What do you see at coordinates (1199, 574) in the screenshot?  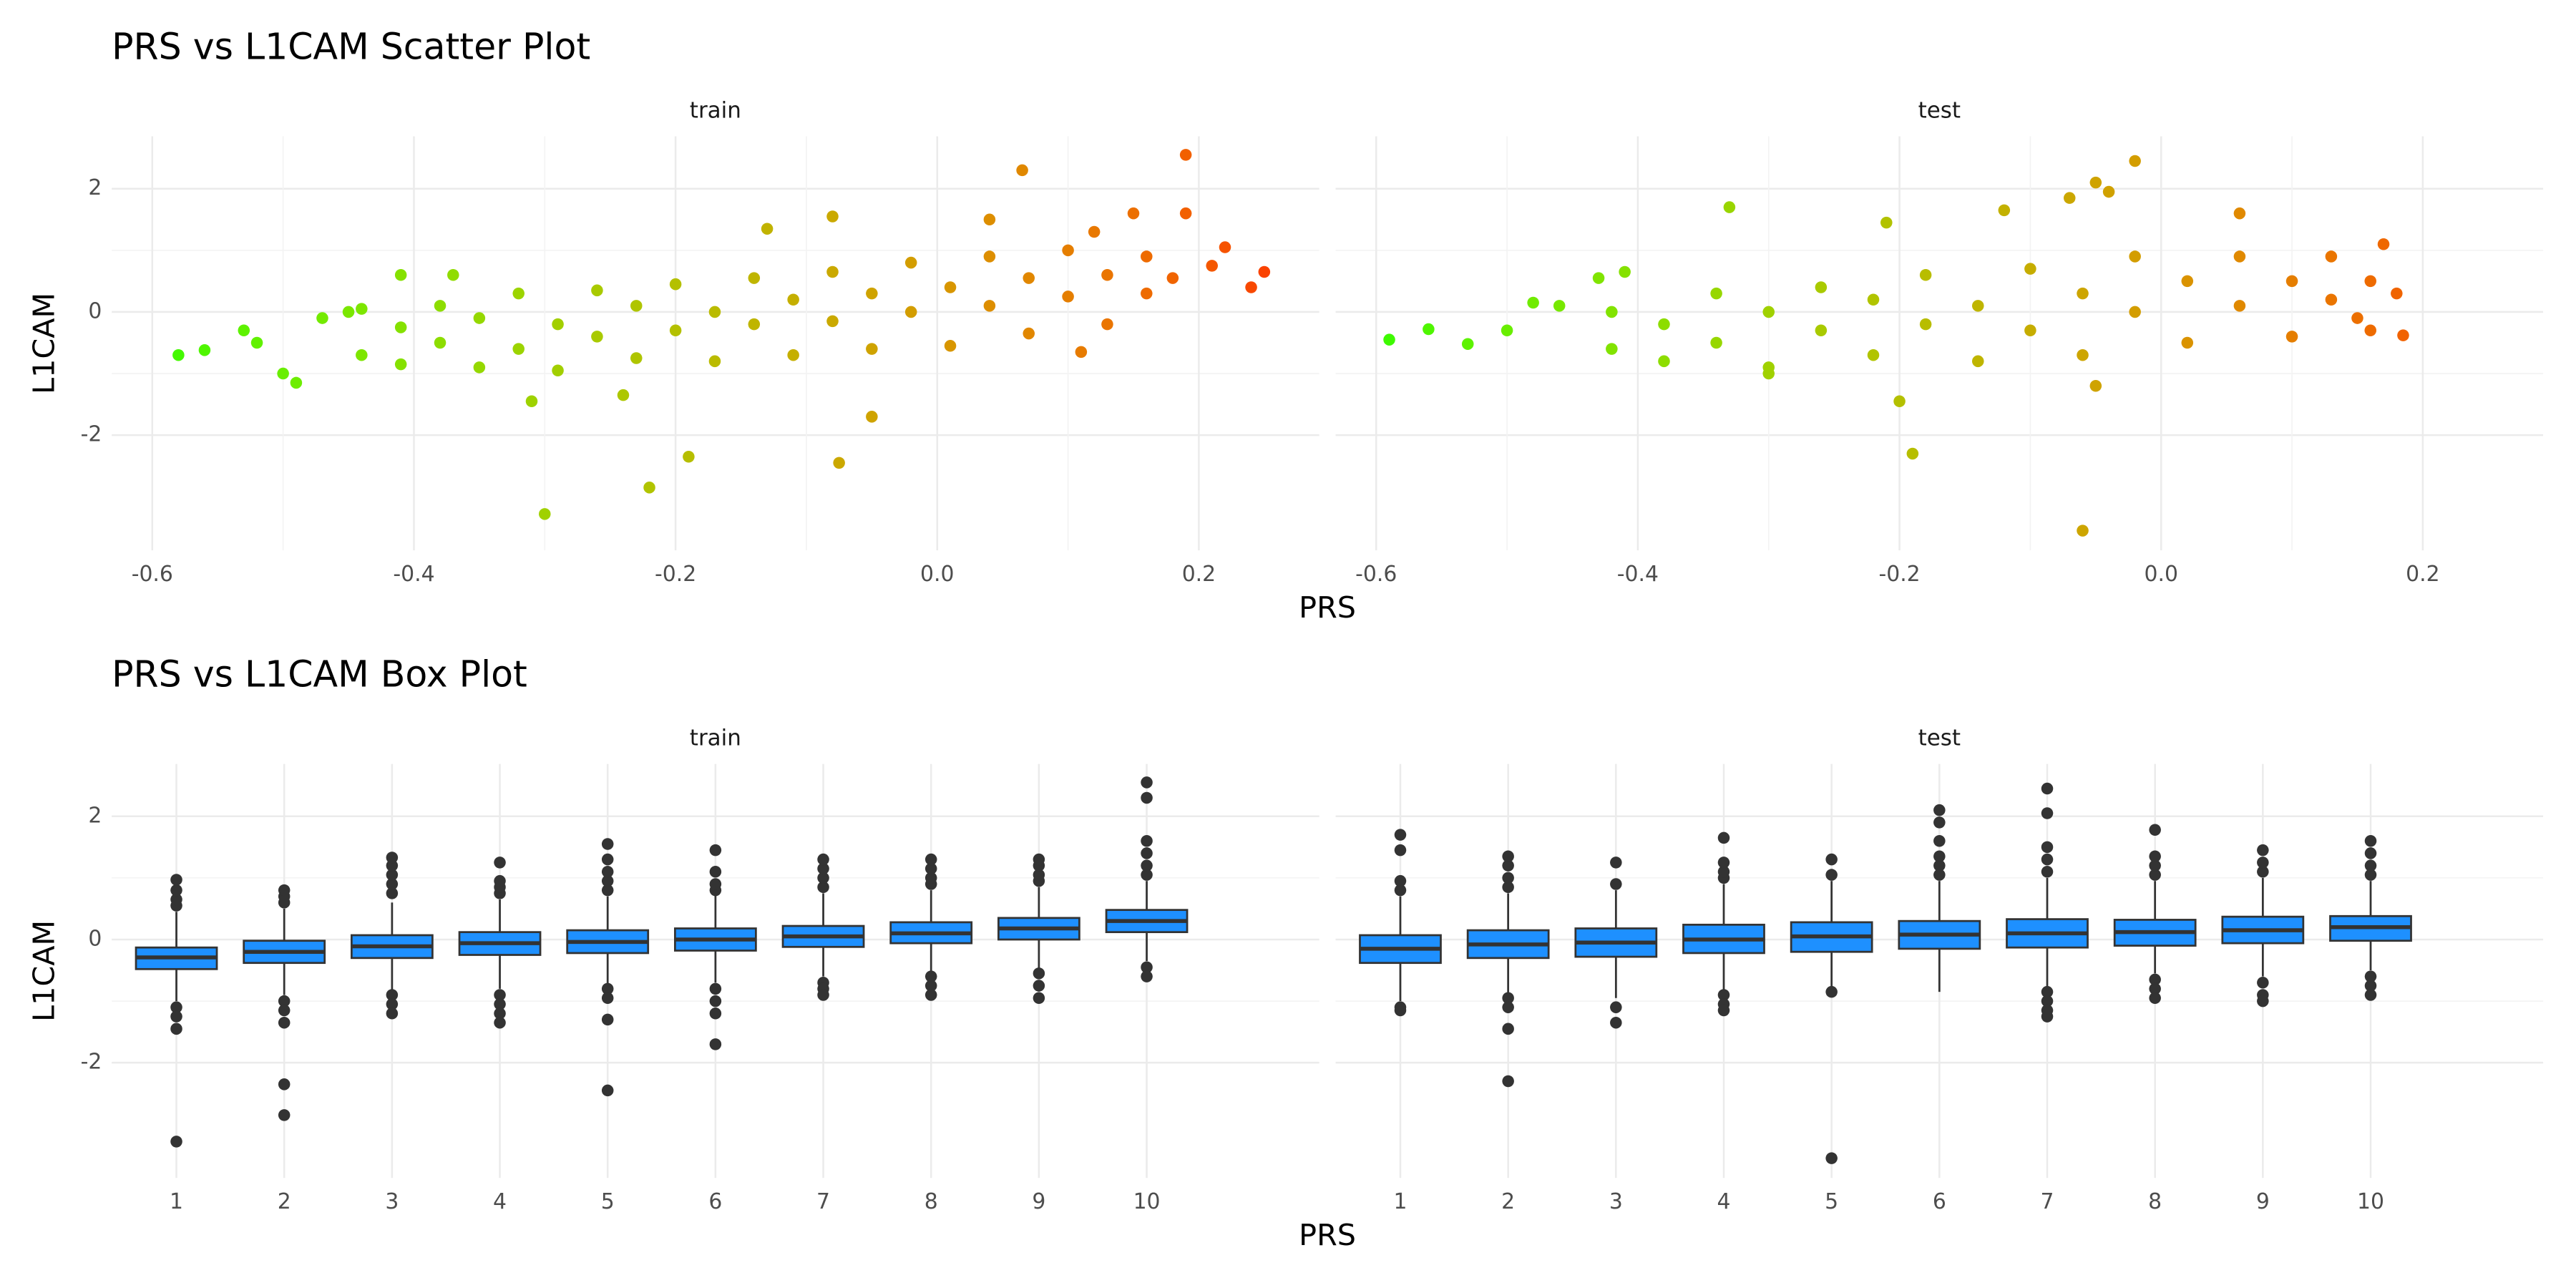 I see `x-tick-label: 0.2` at bounding box center [1199, 574].